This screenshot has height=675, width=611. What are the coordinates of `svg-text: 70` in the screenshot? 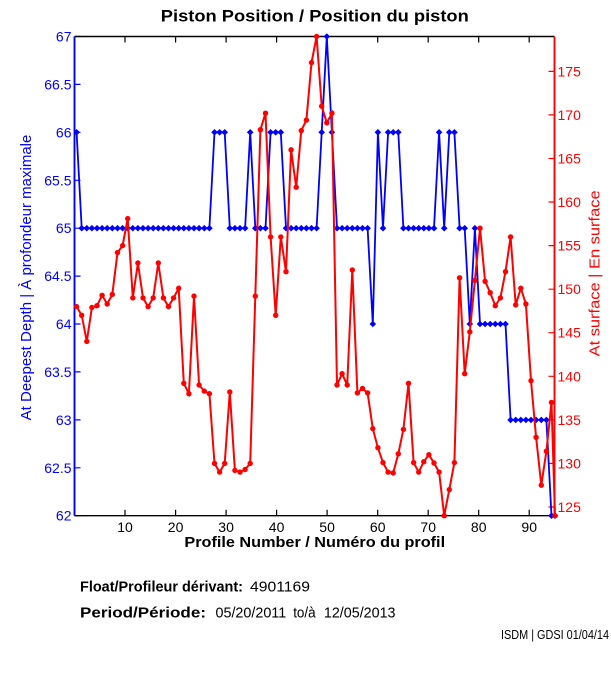 It's located at (428, 527).